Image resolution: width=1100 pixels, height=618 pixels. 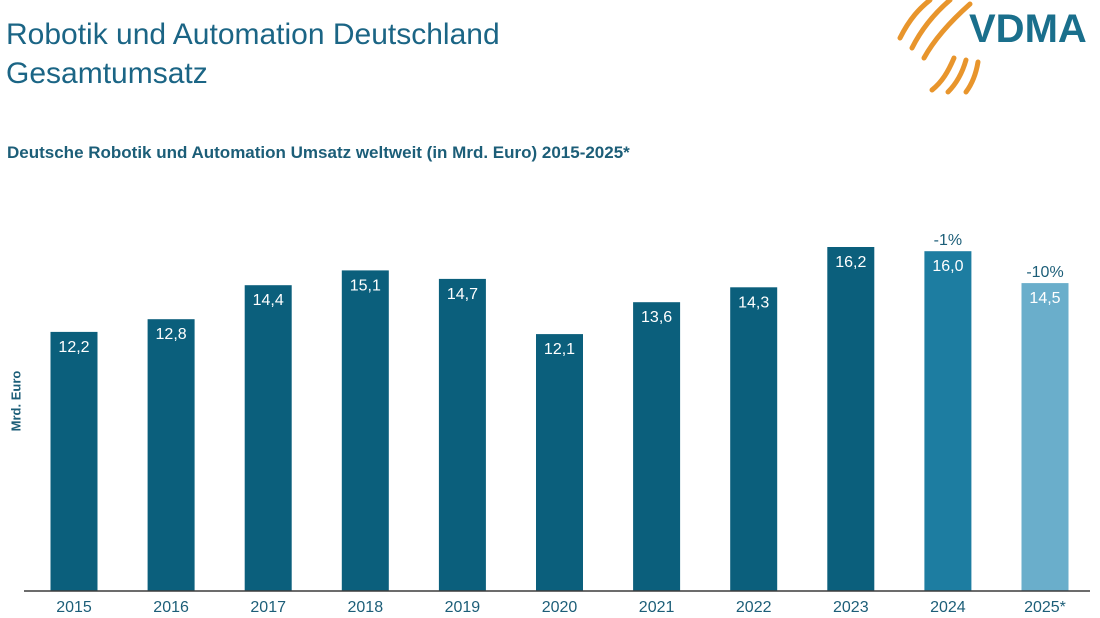 What do you see at coordinates (754, 439) in the screenshot?
I see `bar-2022` at bounding box center [754, 439].